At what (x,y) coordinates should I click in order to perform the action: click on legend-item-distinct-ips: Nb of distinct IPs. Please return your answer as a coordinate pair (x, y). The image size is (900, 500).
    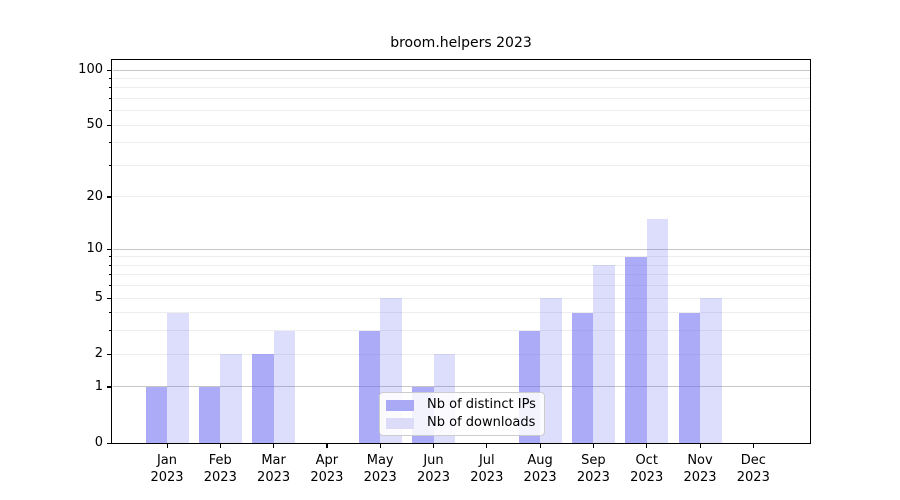
    Looking at the image, I should click on (465, 405).